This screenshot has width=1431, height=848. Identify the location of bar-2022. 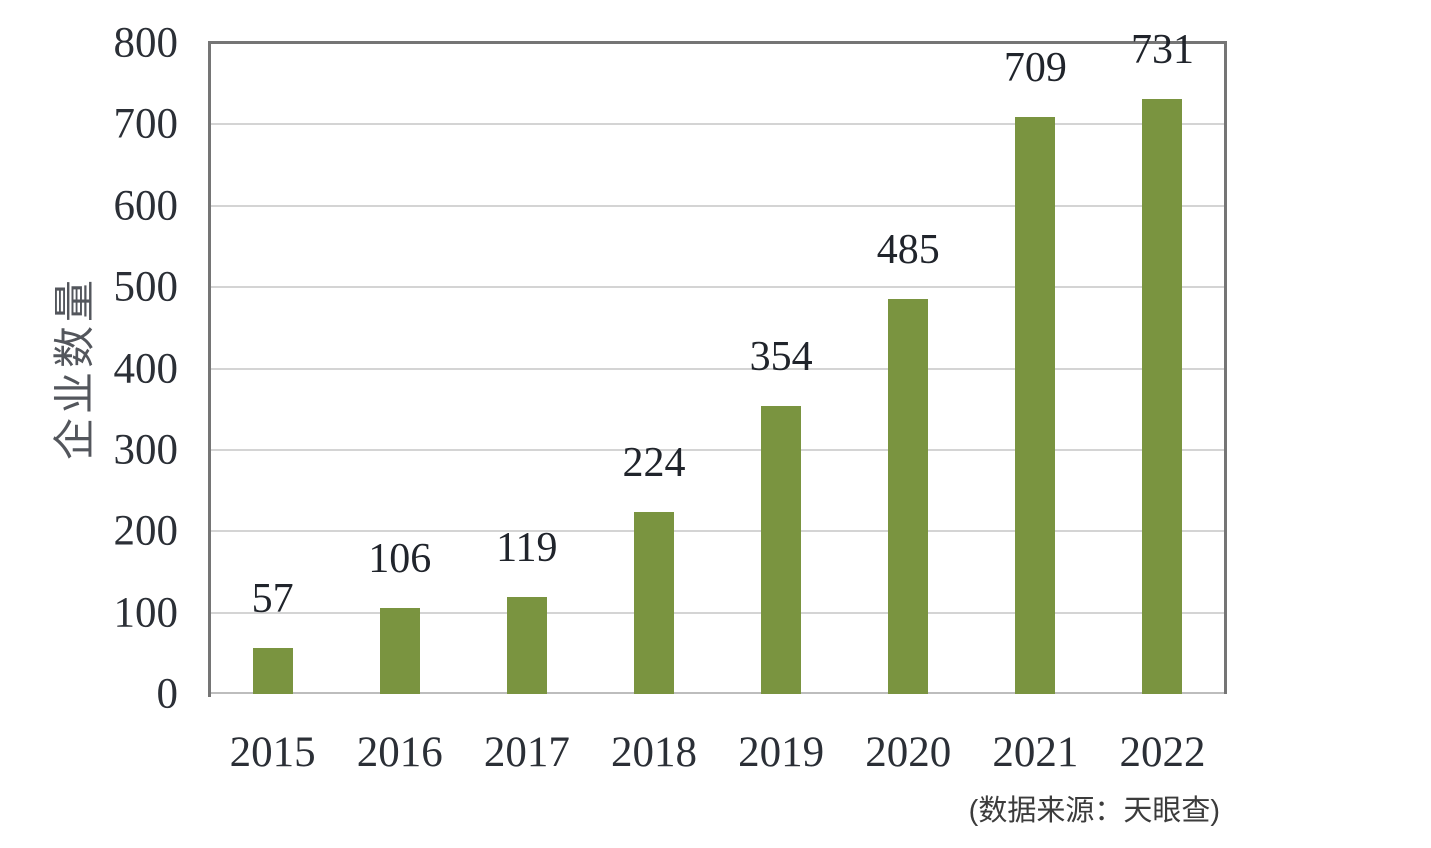
(1162, 396).